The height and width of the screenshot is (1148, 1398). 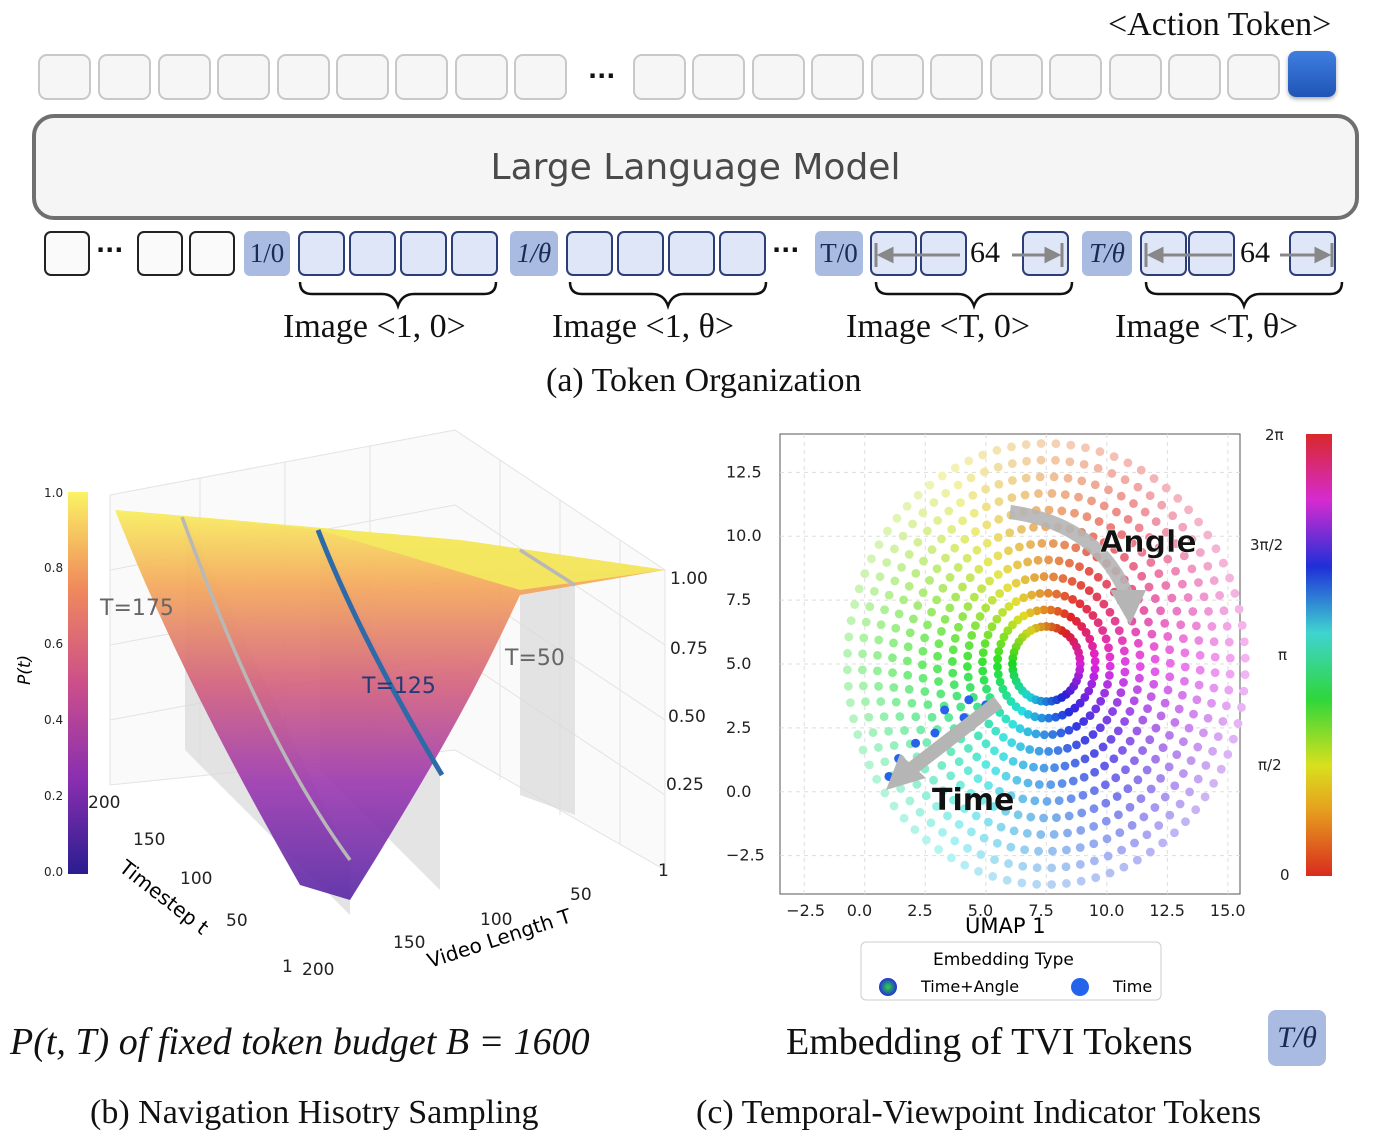 What do you see at coordinates (53, 493) in the screenshot?
I see `cbar-tick: 1.0` at bounding box center [53, 493].